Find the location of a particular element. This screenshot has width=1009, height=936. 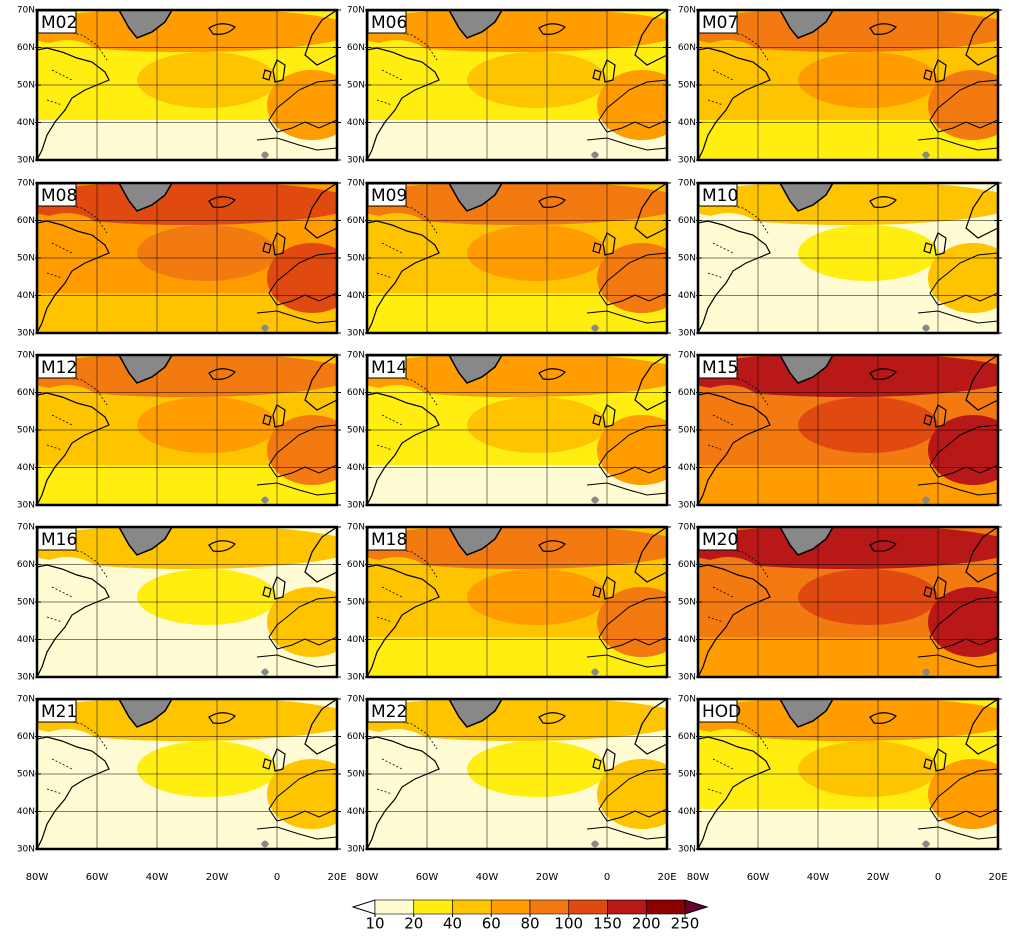

lon-label: 20E is located at coordinates (666, 877).